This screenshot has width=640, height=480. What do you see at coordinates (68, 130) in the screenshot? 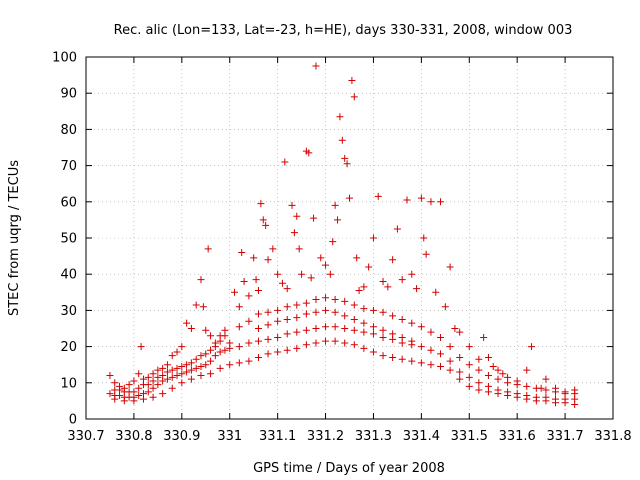
I see `y-tick-label: 80` at bounding box center [68, 130].